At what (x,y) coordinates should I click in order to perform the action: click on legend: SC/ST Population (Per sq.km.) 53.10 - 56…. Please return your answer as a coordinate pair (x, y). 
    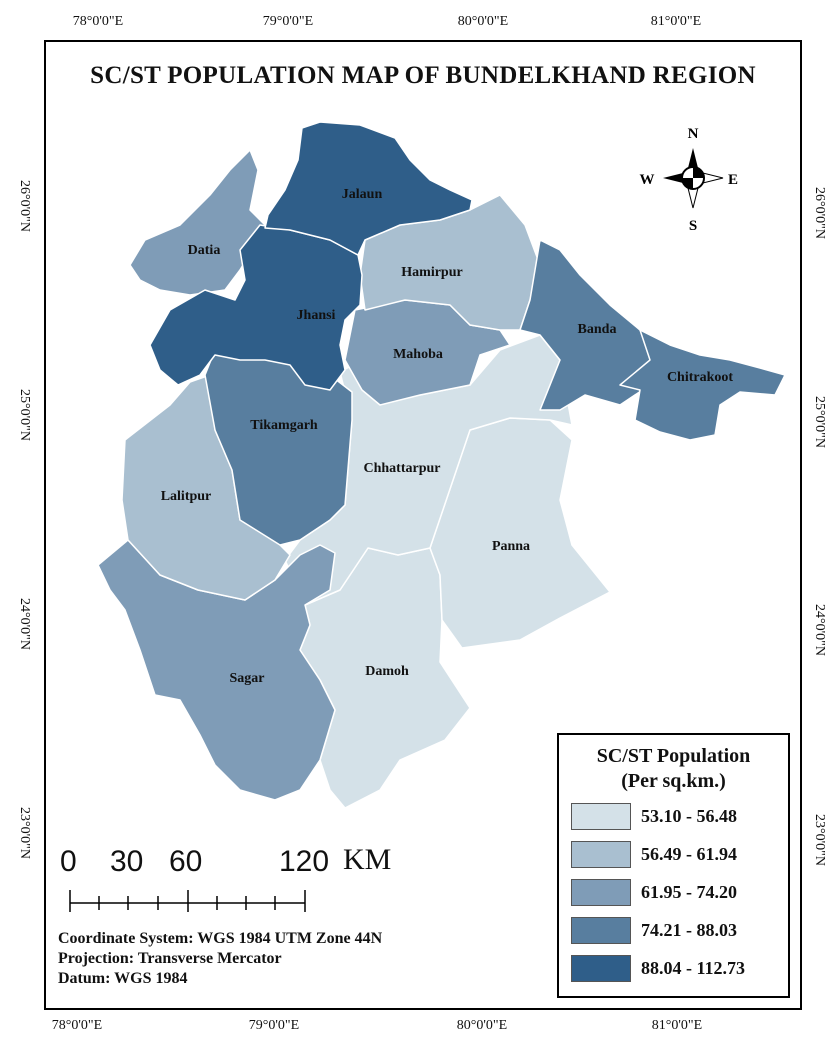
    Looking at the image, I should click on (673, 865).